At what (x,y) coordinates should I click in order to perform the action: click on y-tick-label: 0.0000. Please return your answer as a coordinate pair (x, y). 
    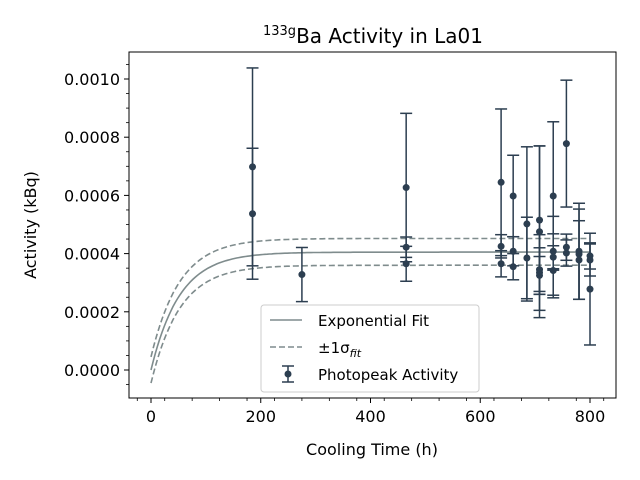
    Looking at the image, I should click on (92, 370).